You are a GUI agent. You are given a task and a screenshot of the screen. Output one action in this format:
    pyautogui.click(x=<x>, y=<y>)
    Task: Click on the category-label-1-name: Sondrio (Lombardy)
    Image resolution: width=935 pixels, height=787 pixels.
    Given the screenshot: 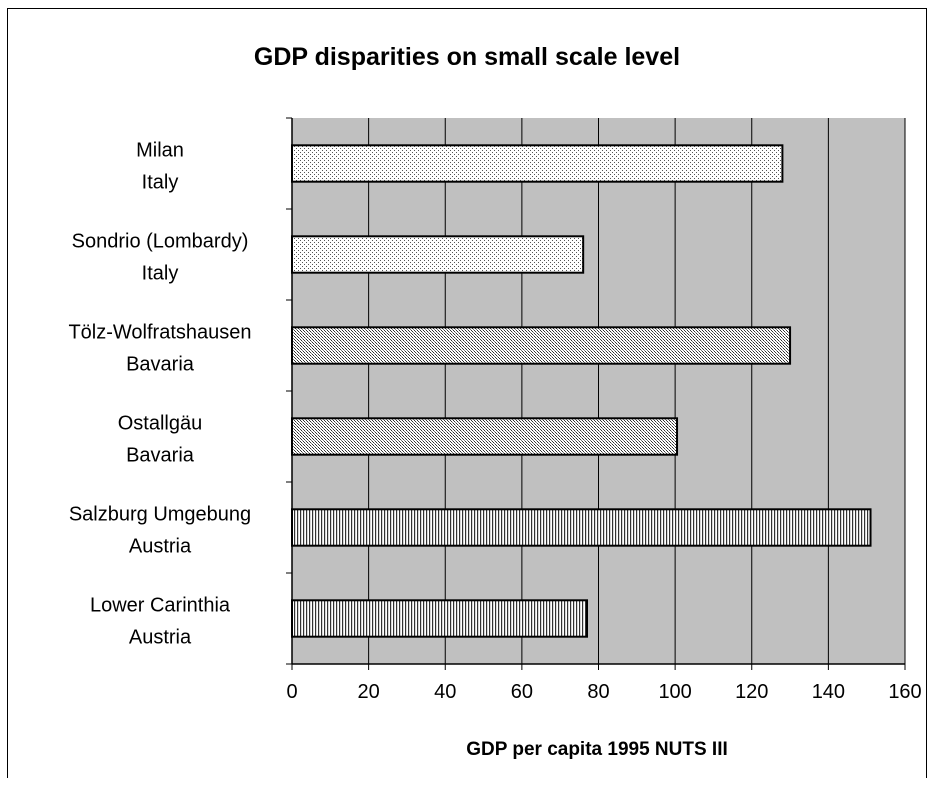 What is the action you would take?
    pyautogui.click(x=160, y=242)
    